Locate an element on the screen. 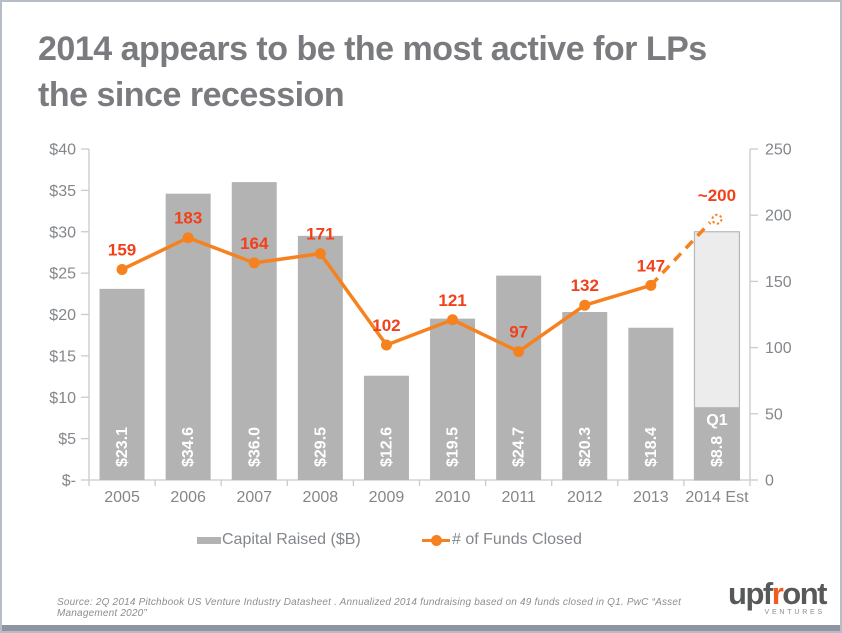 This screenshot has width=842, height=633. line-data-label: 102 is located at coordinates (386, 325).